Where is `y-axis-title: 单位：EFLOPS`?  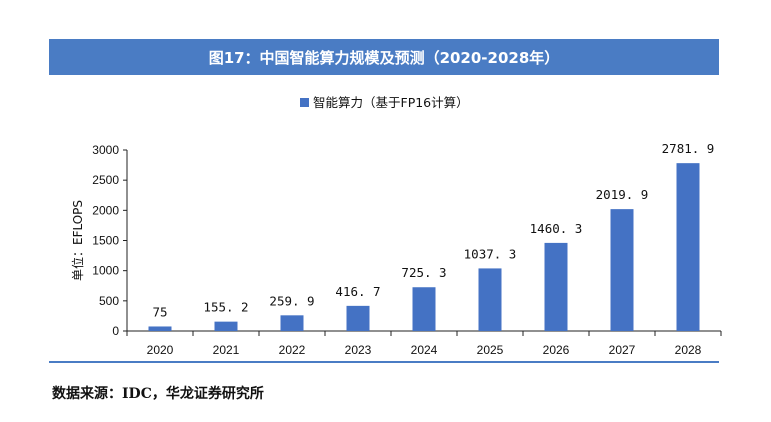
y-axis-title: 单位：EFLOPS is located at coordinates (77, 240).